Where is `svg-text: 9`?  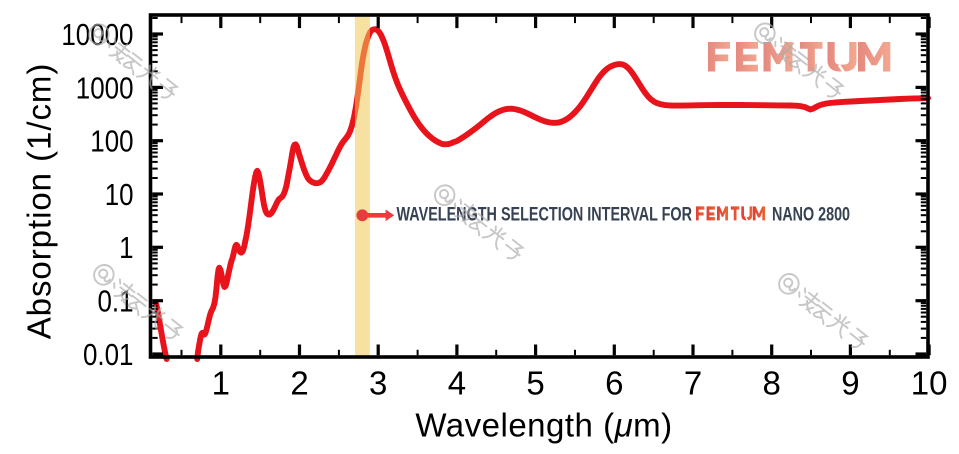
svg-text: 9 is located at coordinates (850, 383).